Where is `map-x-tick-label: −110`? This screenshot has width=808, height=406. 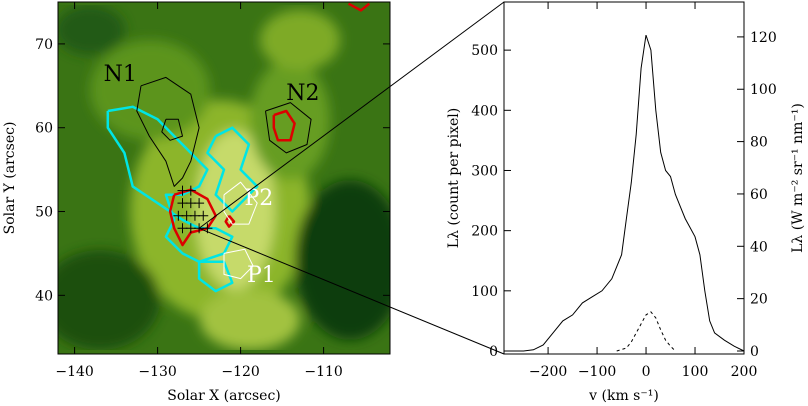
map-x-tick-label: −110 is located at coordinates (323, 372).